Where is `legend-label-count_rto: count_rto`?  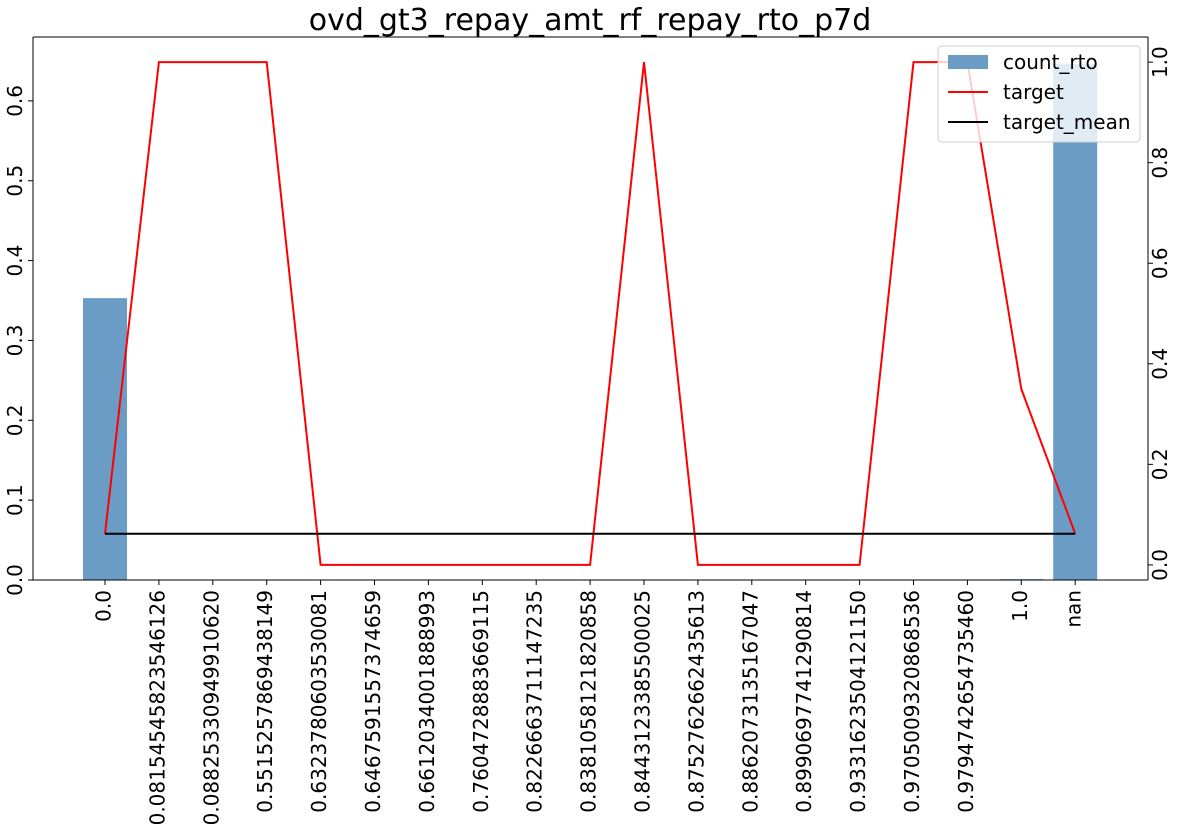 legend-label-count_rto: count_rto is located at coordinates (1050, 62).